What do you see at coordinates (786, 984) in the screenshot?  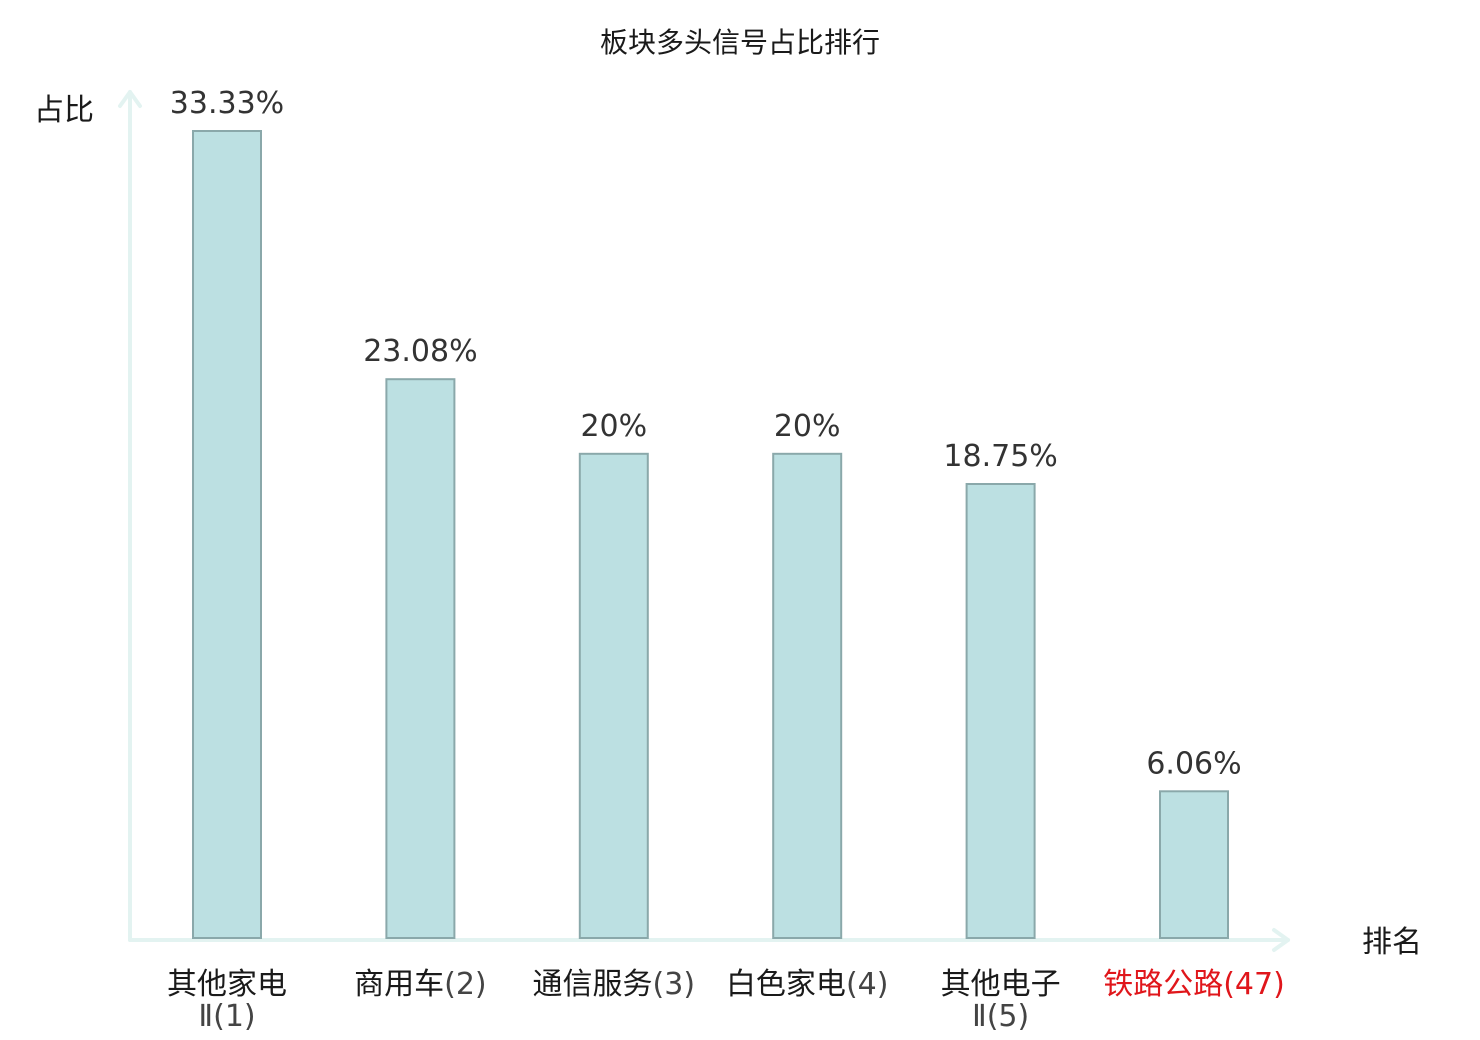 I see `category-name-4: 白色家电` at bounding box center [786, 984].